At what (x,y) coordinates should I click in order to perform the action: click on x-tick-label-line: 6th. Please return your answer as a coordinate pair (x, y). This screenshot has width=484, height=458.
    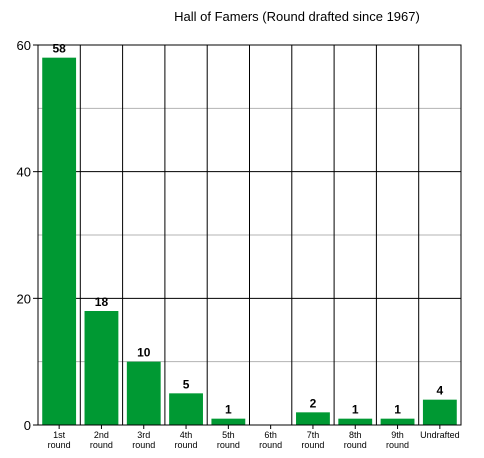
    Looking at the image, I should click on (270, 435).